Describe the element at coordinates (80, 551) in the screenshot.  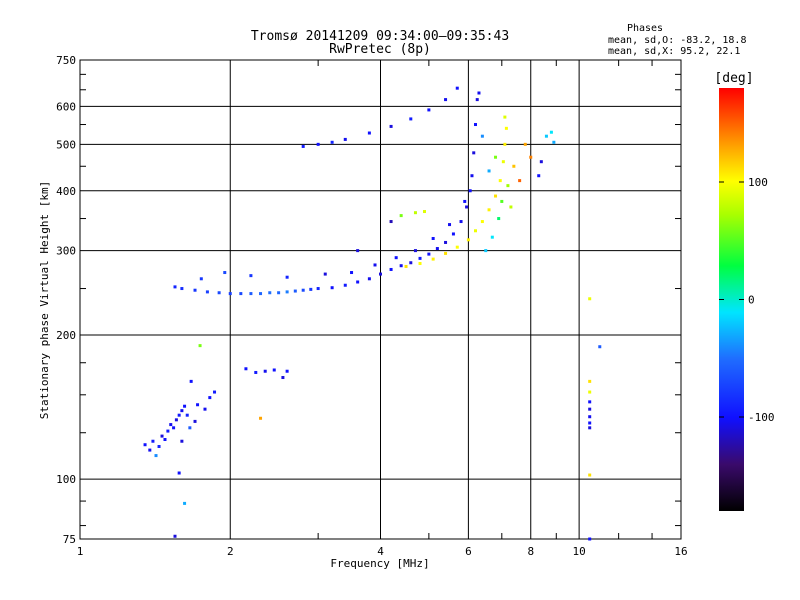
I see `x-tick-label: 1` at that location.